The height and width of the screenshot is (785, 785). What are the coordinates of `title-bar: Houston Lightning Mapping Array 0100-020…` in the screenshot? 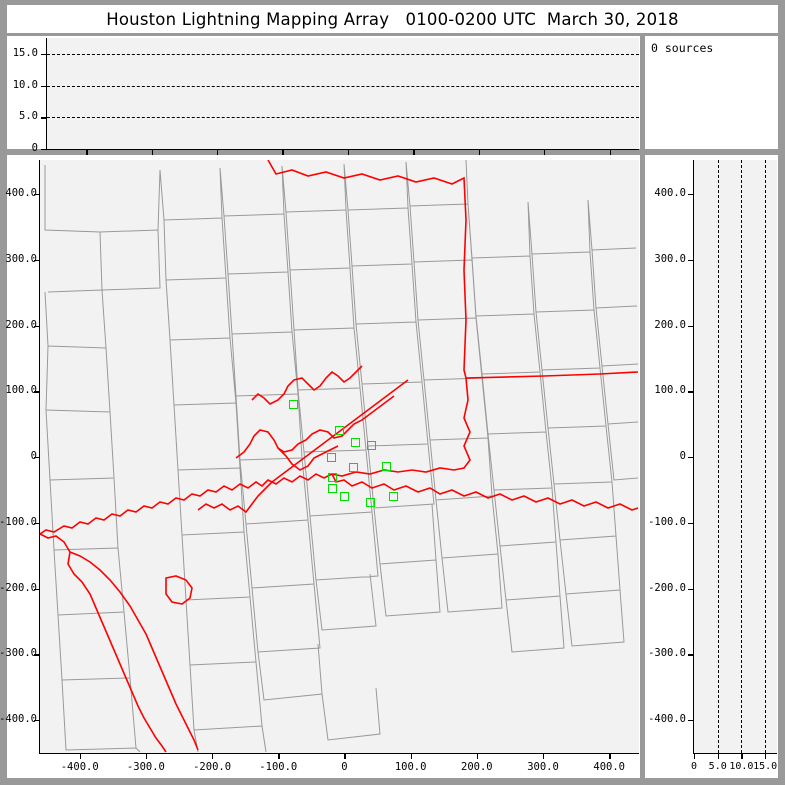 It's located at (392, 19).